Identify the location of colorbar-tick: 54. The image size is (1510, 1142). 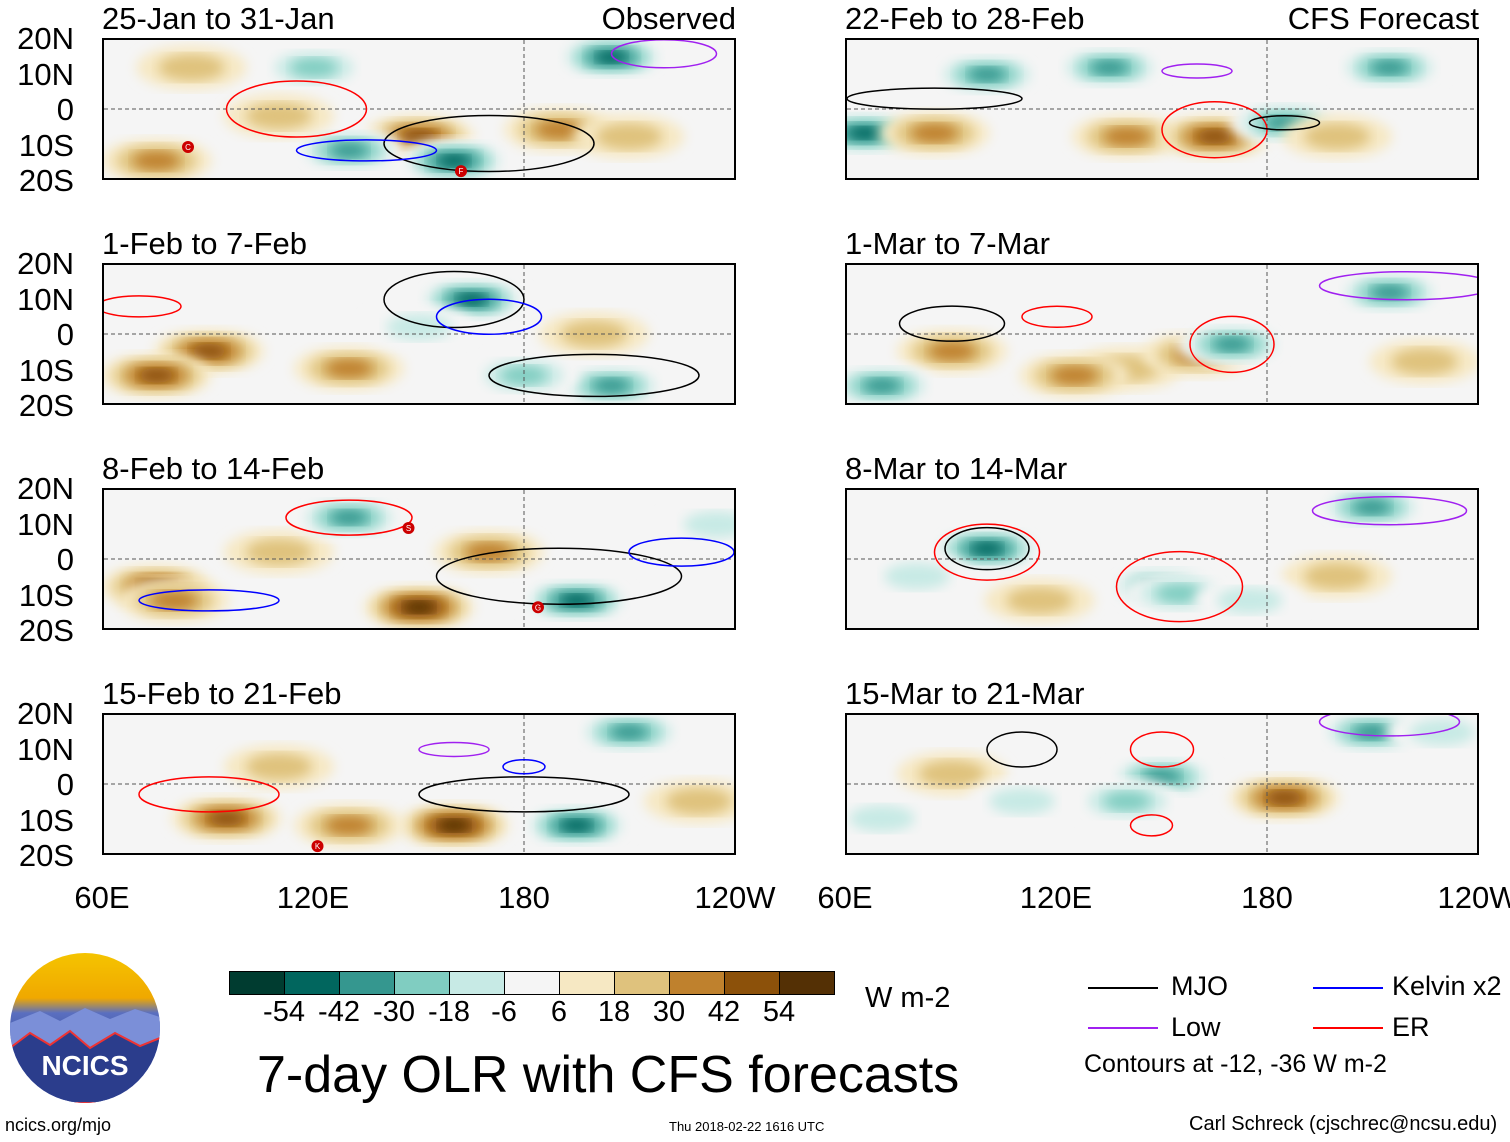
(779, 1012).